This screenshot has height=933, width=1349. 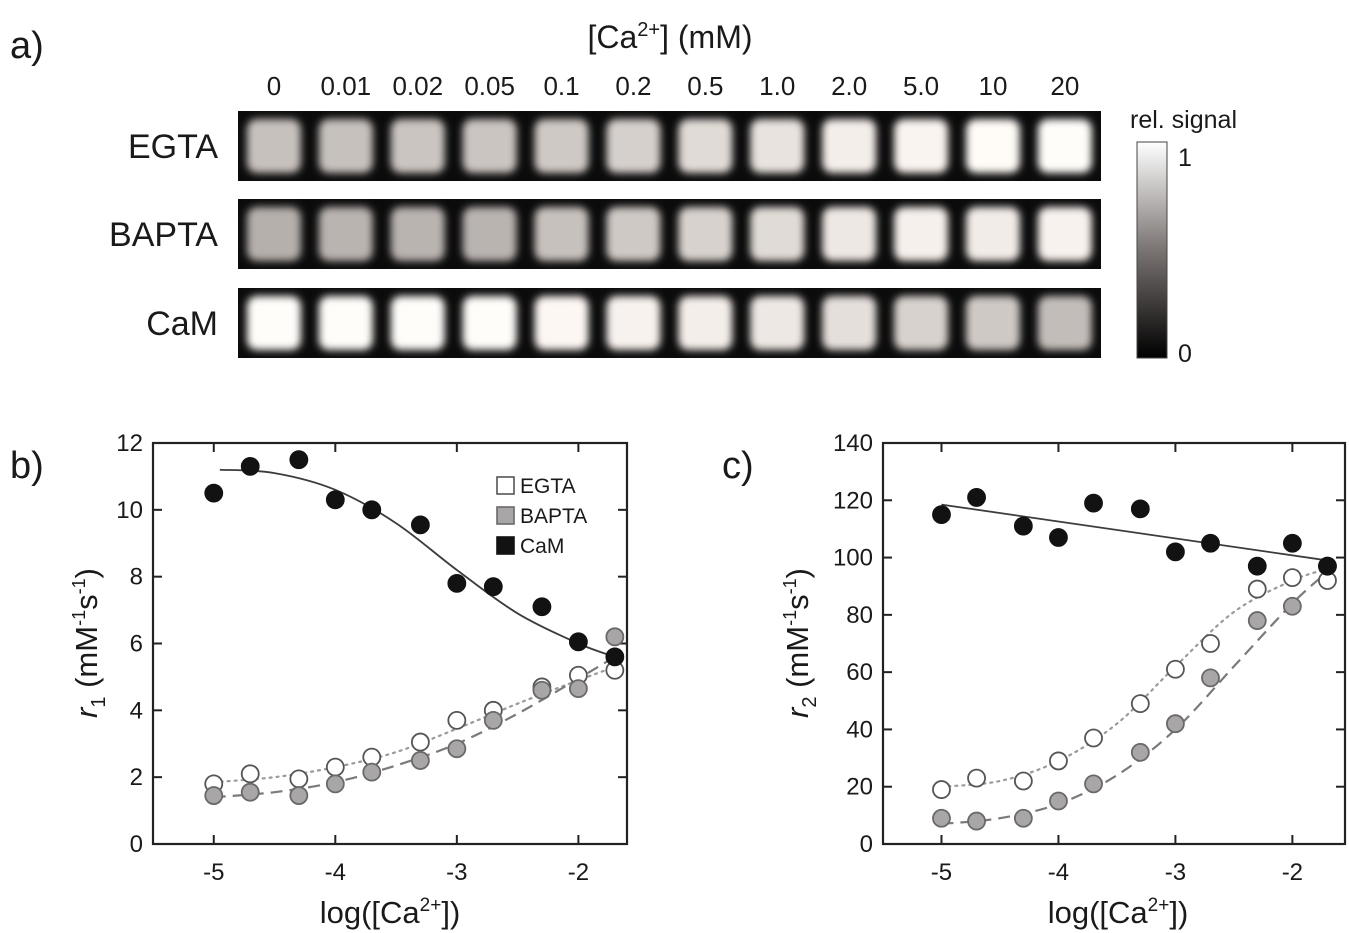 I want to click on colorbar: rel. signal 1 0, so click(x=1183, y=237).